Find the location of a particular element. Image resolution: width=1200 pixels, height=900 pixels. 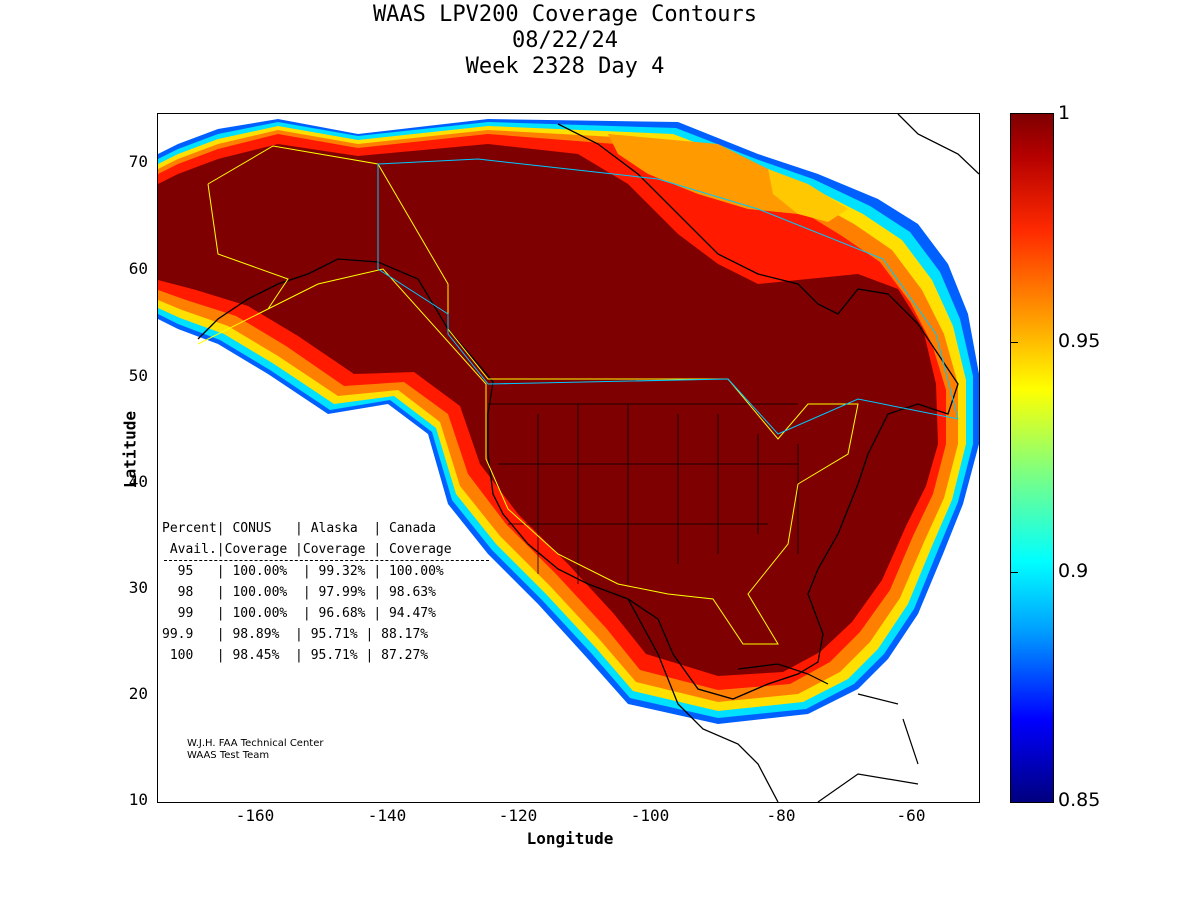

y-tick-label: 70 is located at coordinates (138, 161).